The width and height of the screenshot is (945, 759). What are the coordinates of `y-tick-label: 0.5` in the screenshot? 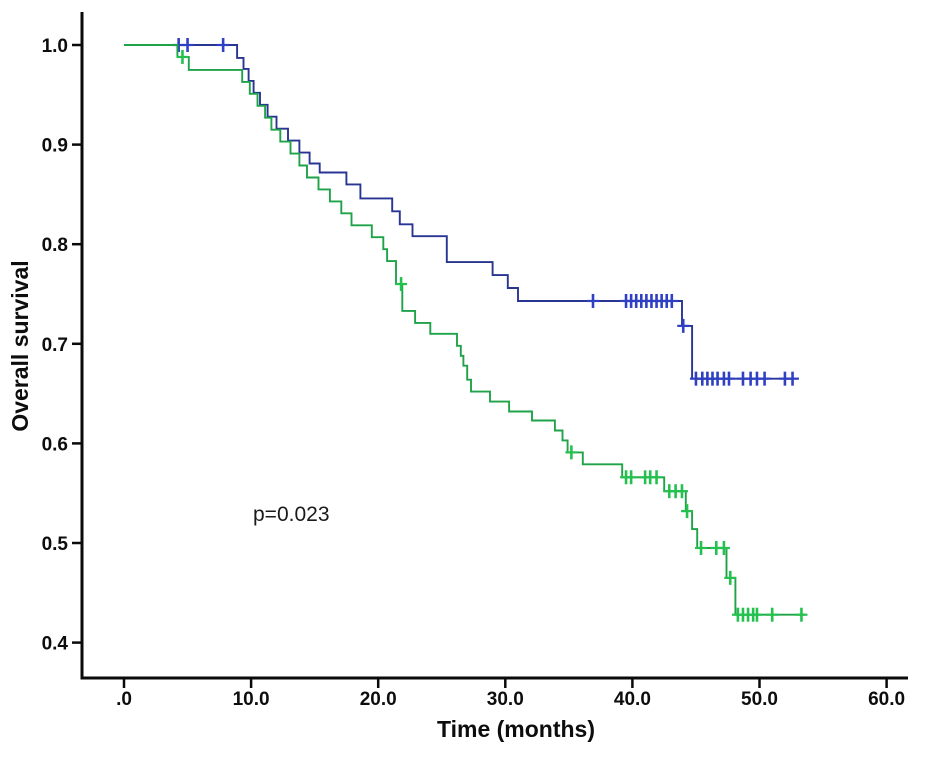 It's located at (55, 544).